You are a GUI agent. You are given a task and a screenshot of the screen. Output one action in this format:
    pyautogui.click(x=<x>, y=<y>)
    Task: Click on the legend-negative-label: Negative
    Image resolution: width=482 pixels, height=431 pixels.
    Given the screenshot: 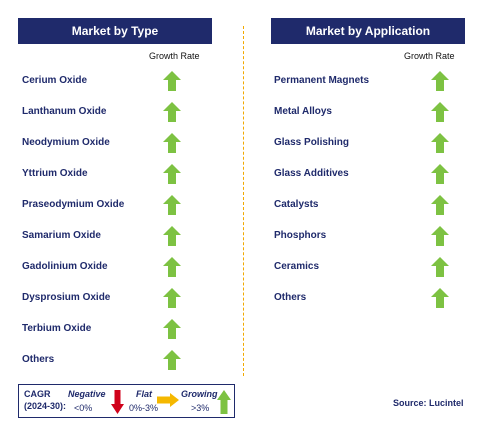 What is the action you would take?
    pyautogui.click(x=87, y=394)
    